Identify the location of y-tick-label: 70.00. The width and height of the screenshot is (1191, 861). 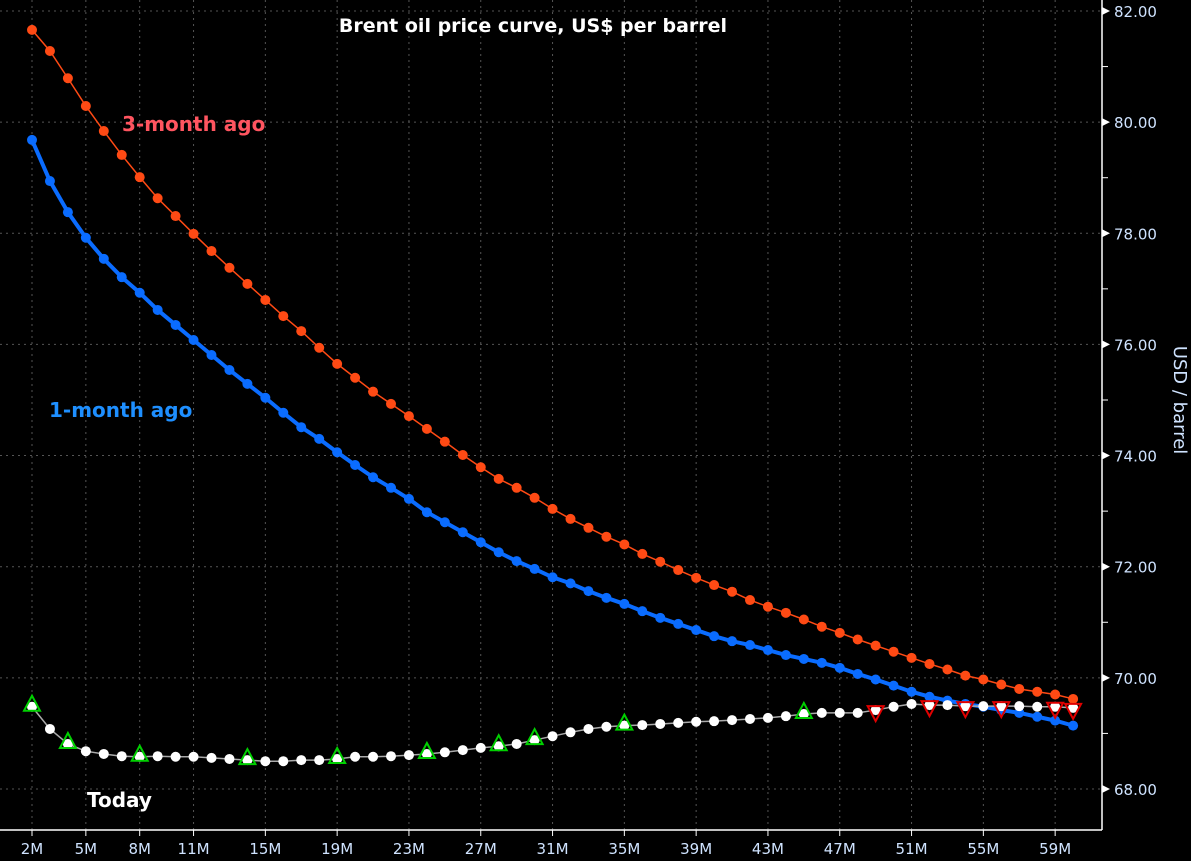
(1135, 679).